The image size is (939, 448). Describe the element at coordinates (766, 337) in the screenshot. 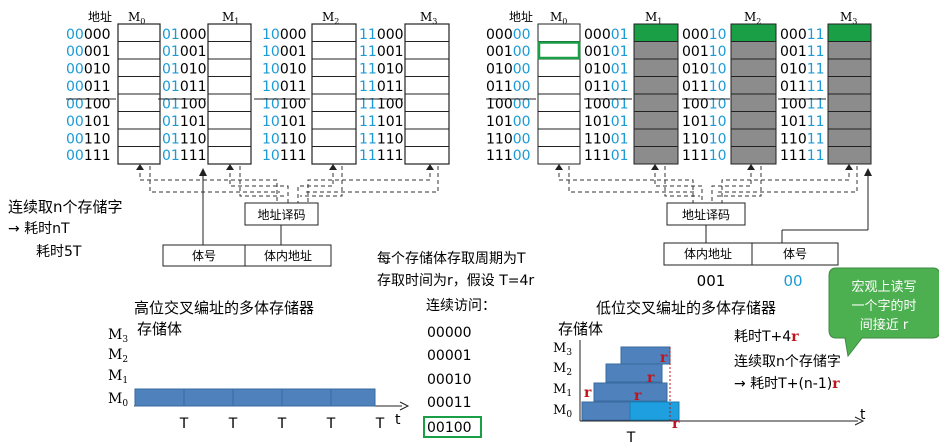

I see `cost-text: 耗时T+4r` at that location.